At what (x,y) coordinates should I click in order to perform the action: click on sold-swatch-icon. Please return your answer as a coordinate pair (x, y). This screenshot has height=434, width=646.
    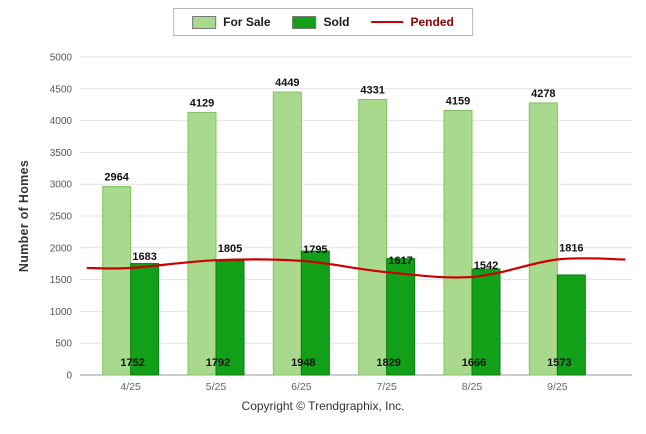
    Looking at the image, I should click on (304, 22).